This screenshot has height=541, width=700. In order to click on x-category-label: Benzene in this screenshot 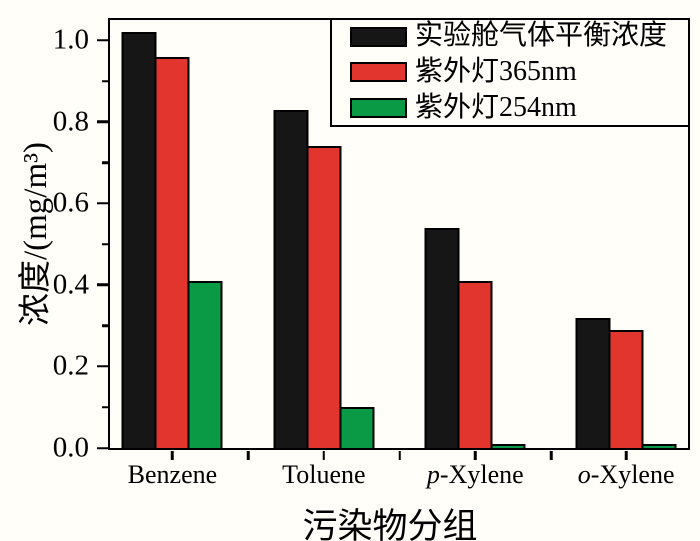, I will do `click(173, 475)`.